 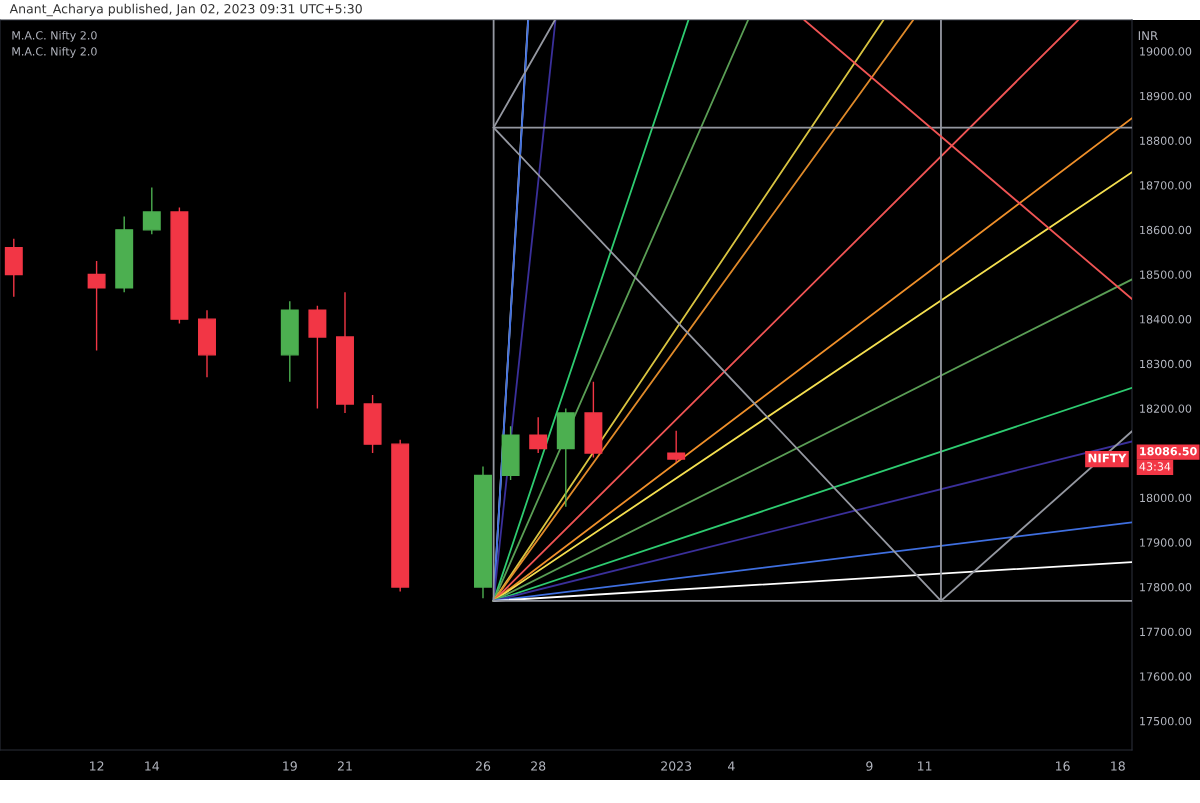 What do you see at coordinates (1166, 274) in the screenshot?
I see `y-tick-label: 18500.00` at bounding box center [1166, 274].